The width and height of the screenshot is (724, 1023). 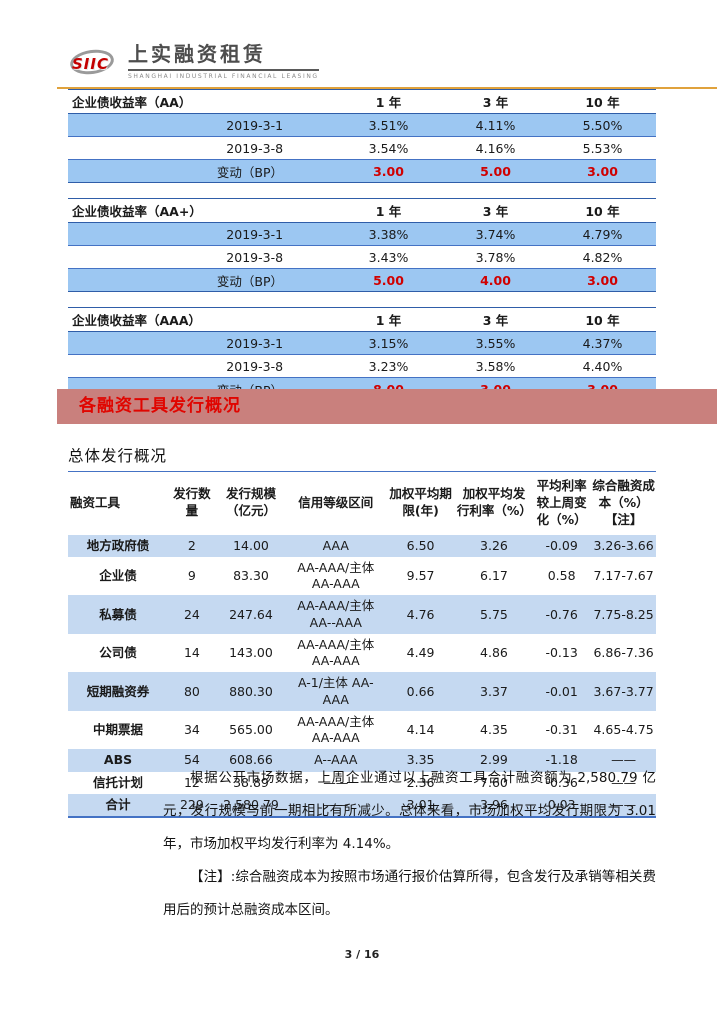 I want to click on yield-table-title: 企业债收益率（AAA）, so click(x=202, y=319).